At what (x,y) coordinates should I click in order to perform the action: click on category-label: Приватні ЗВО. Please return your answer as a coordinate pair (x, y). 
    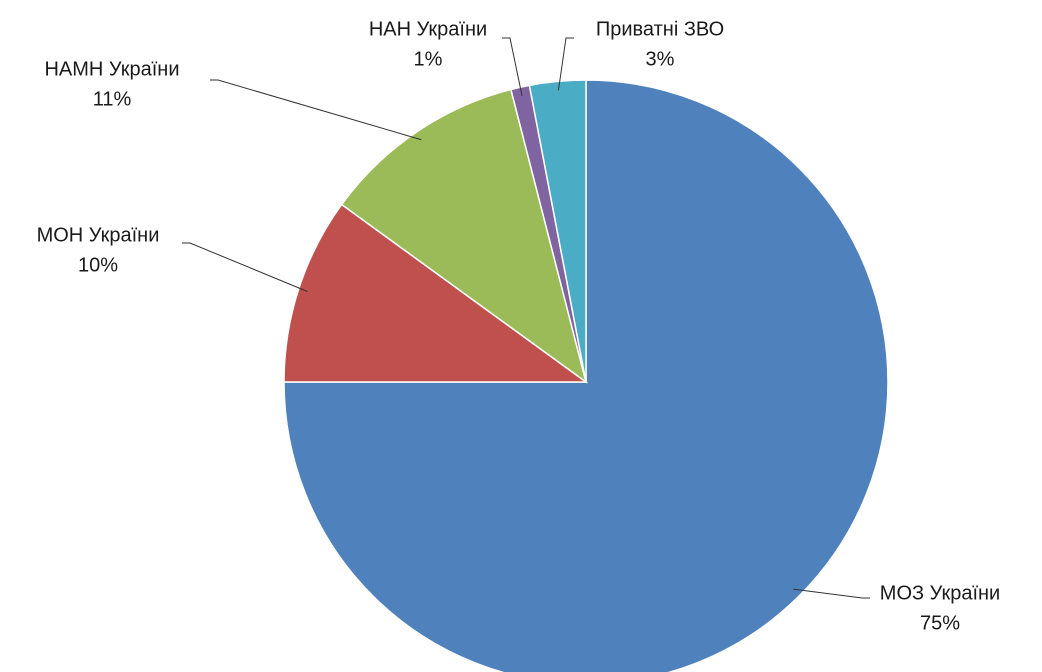
    Looking at the image, I should click on (660, 29).